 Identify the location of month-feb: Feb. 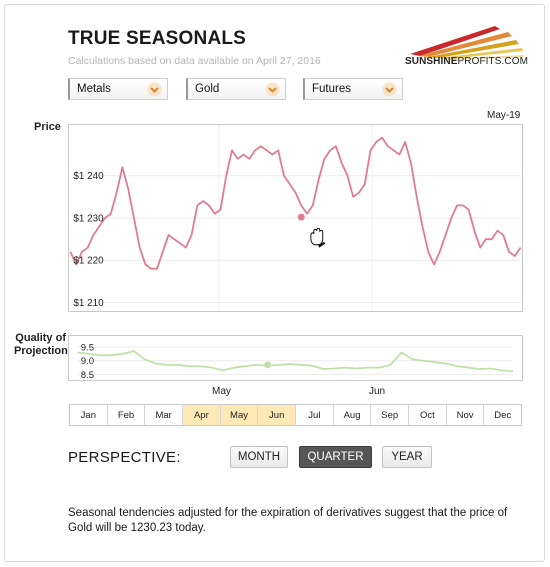
(126, 415).